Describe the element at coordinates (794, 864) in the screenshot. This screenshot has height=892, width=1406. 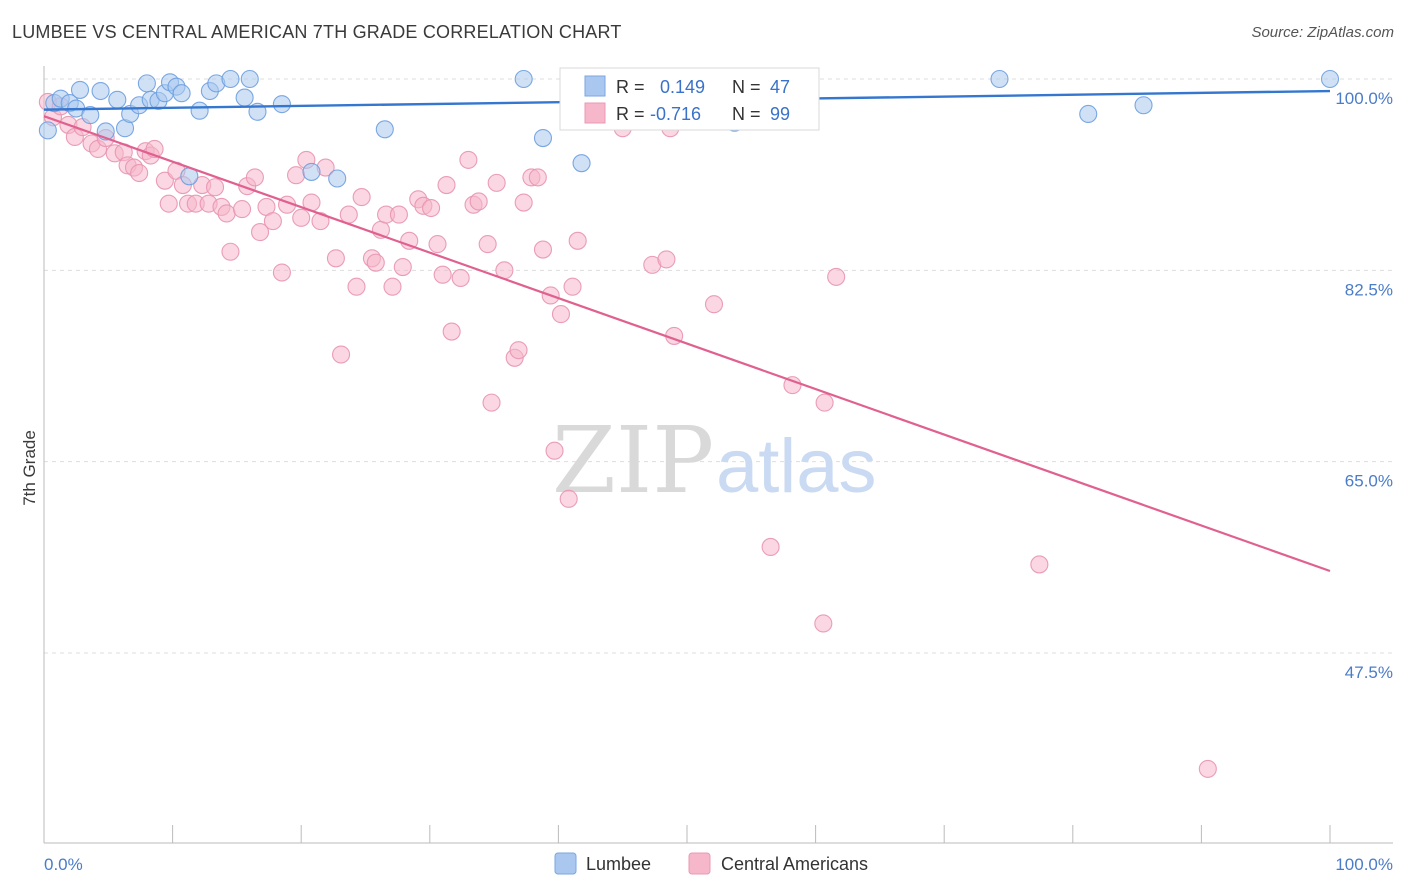
I see `bottom-legend-label-pink: Central Americans` at that location.